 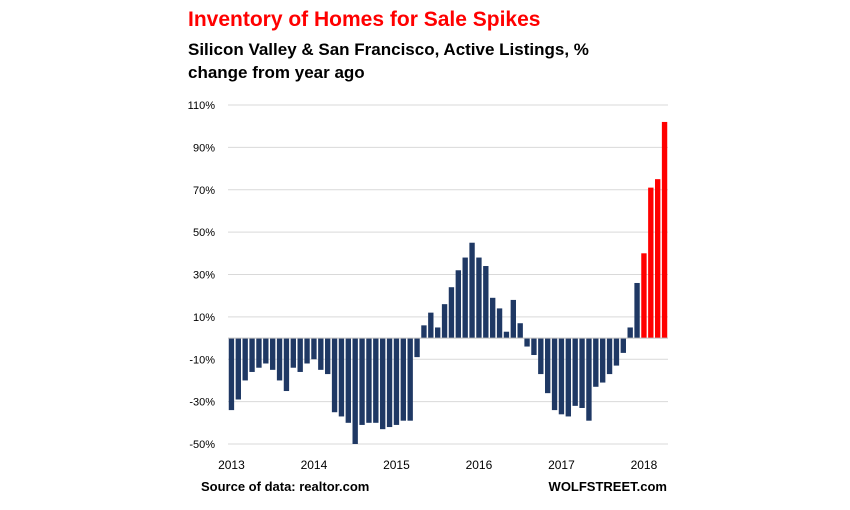 What do you see at coordinates (204, 233) in the screenshot?
I see `y-tick-label: 50%` at bounding box center [204, 233].